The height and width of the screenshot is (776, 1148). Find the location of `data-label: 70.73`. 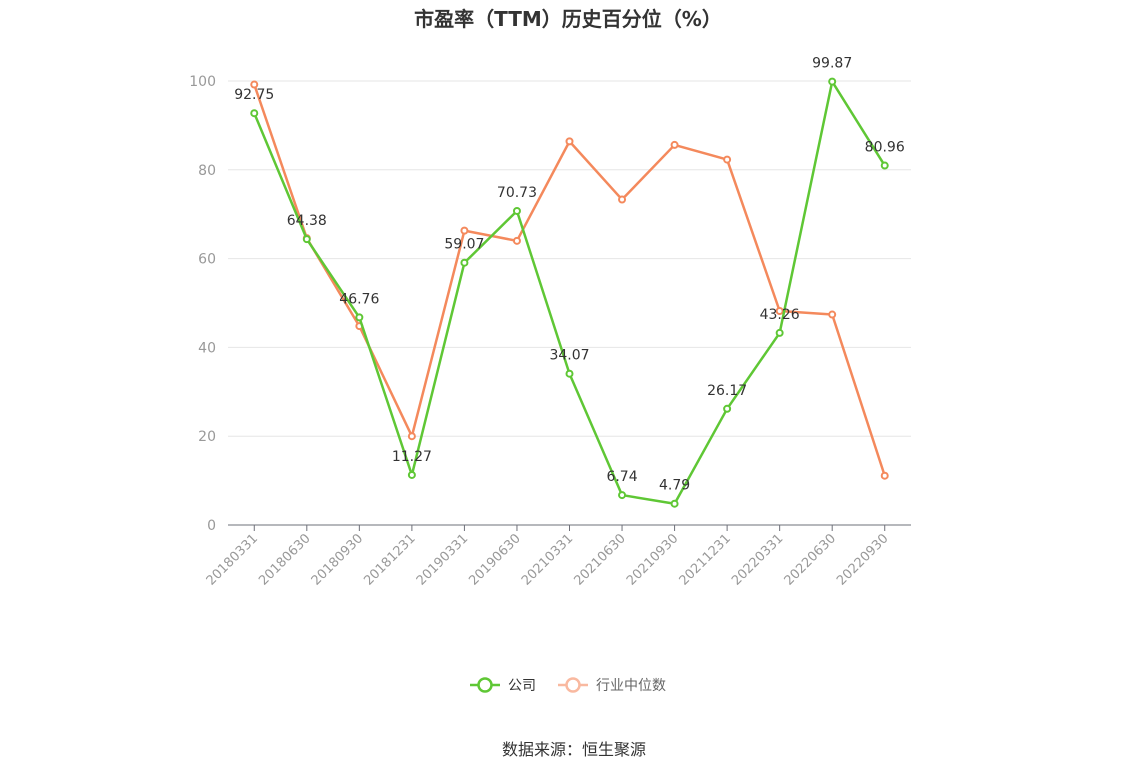

data-label: 70.73 is located at coordinates (517, 193).